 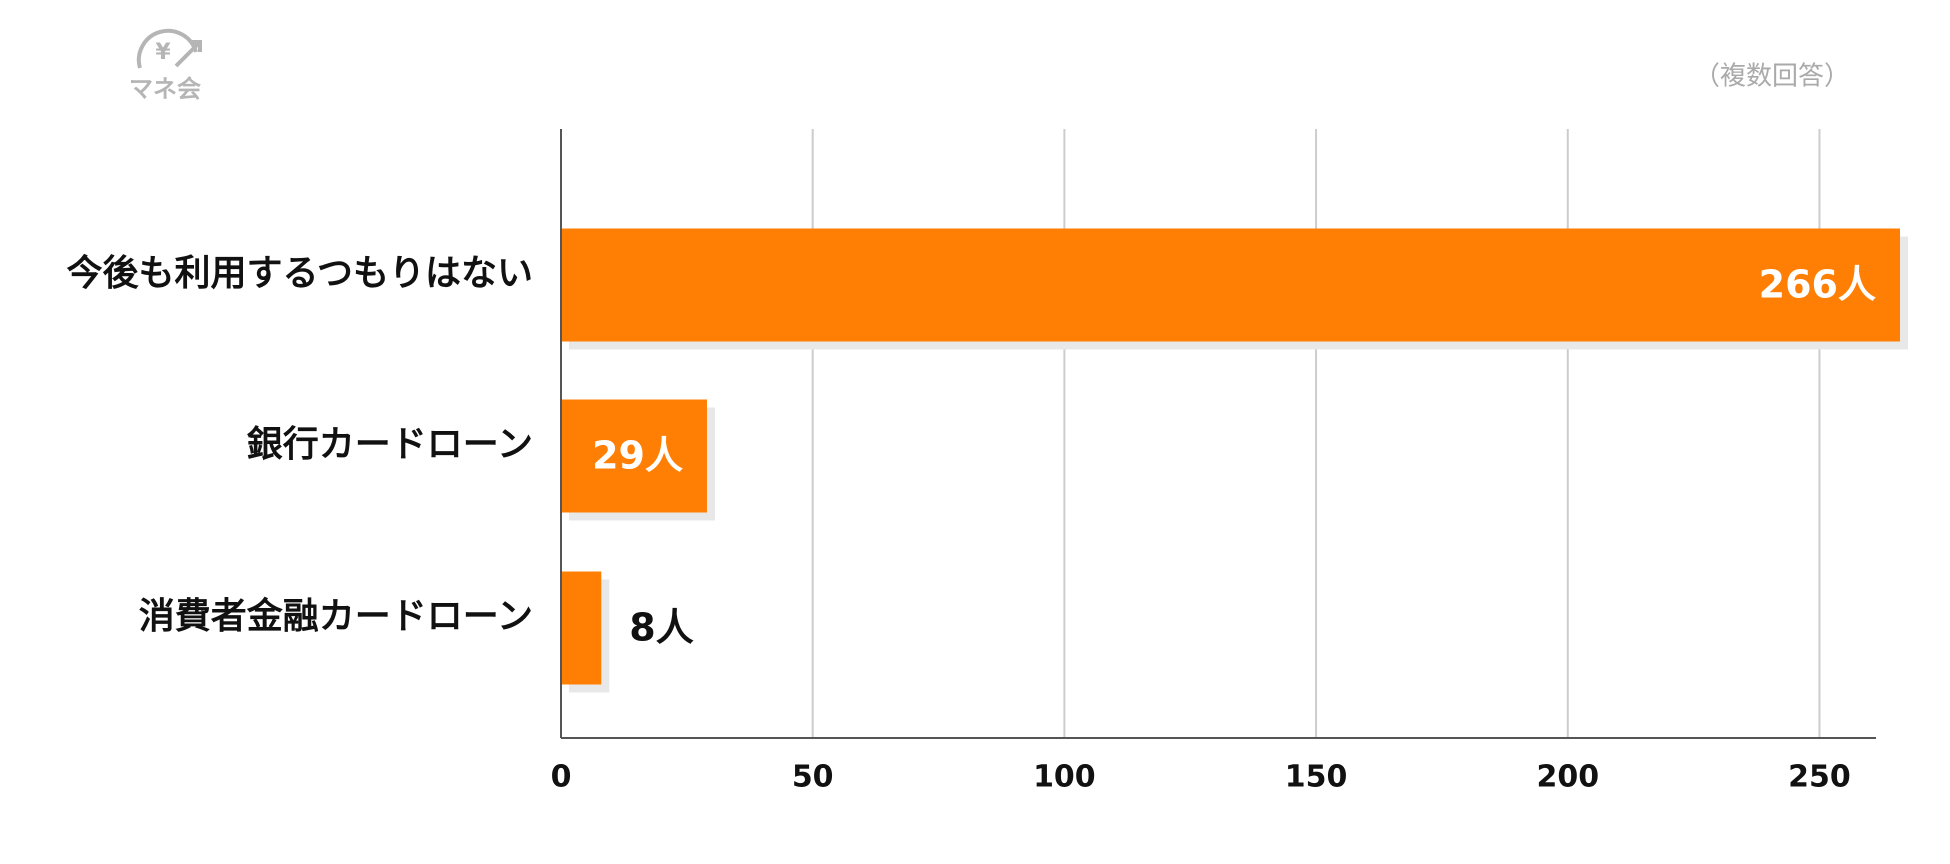 What do you see at coordinates (336, 616) in the screenshot?
I see `y-tick-label: 消費者金融カードローン` at bounding box center [336, 616].